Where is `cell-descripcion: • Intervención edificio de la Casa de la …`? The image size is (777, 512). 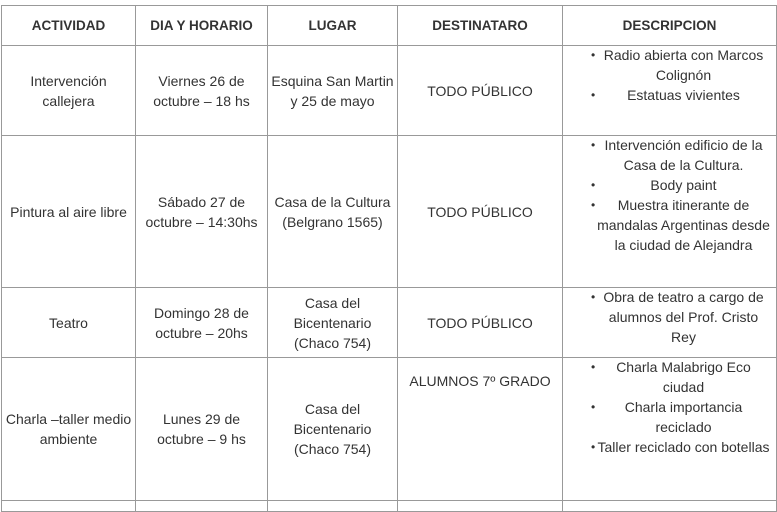 cell-descripcion: • Intervención edificio de la Casa de la … is located at coordinates (669, 211).